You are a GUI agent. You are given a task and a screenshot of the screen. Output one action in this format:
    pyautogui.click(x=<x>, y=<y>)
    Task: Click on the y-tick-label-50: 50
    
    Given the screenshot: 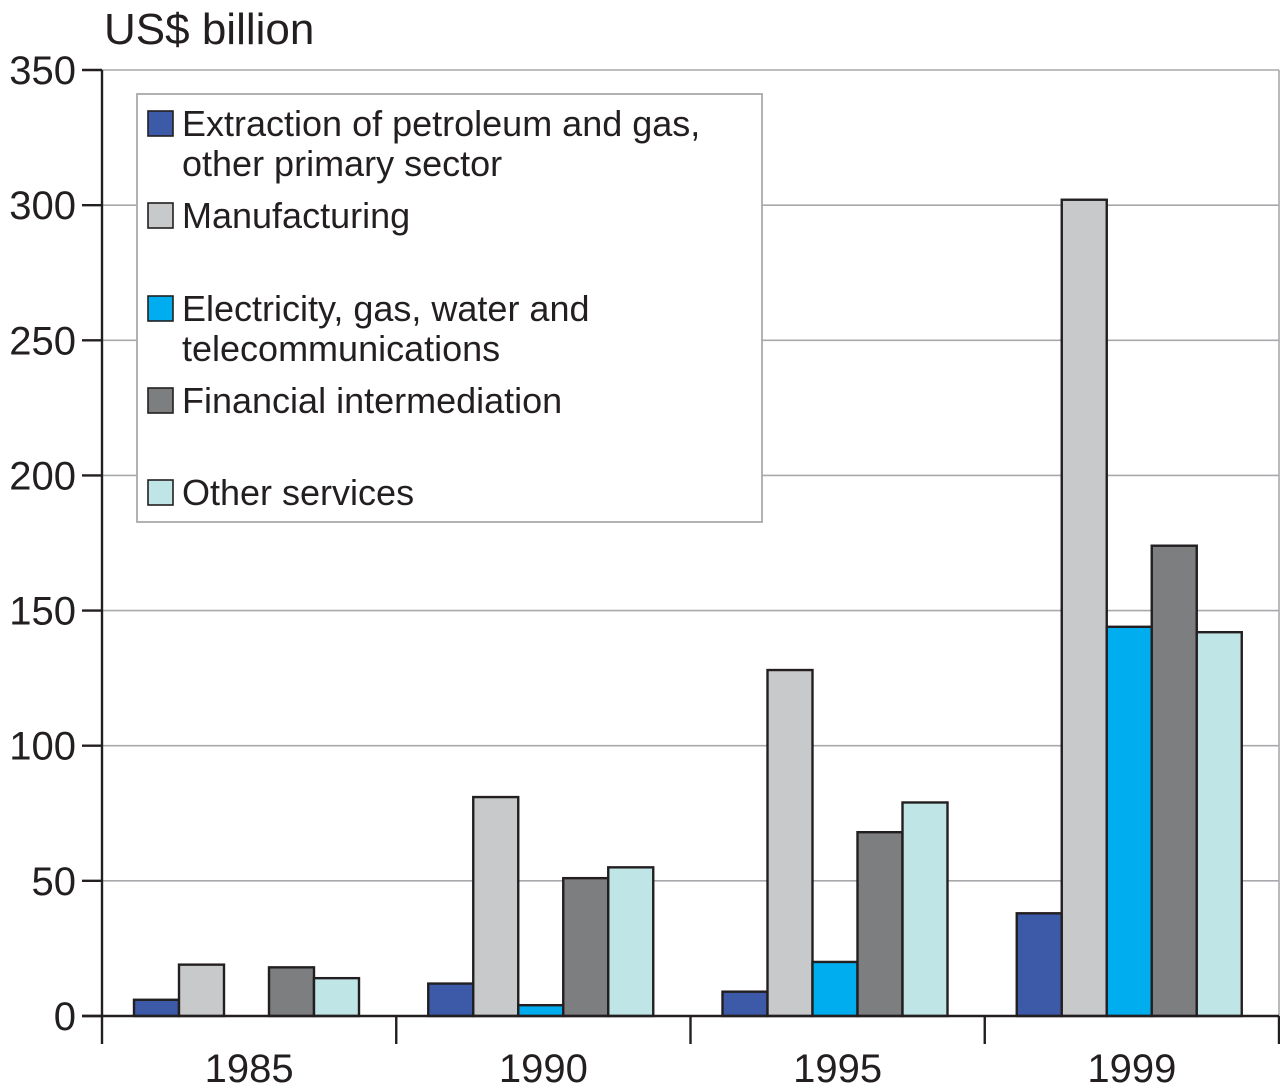 What is the action you would take?
    pyautogui.click(x=54, y=882)
    